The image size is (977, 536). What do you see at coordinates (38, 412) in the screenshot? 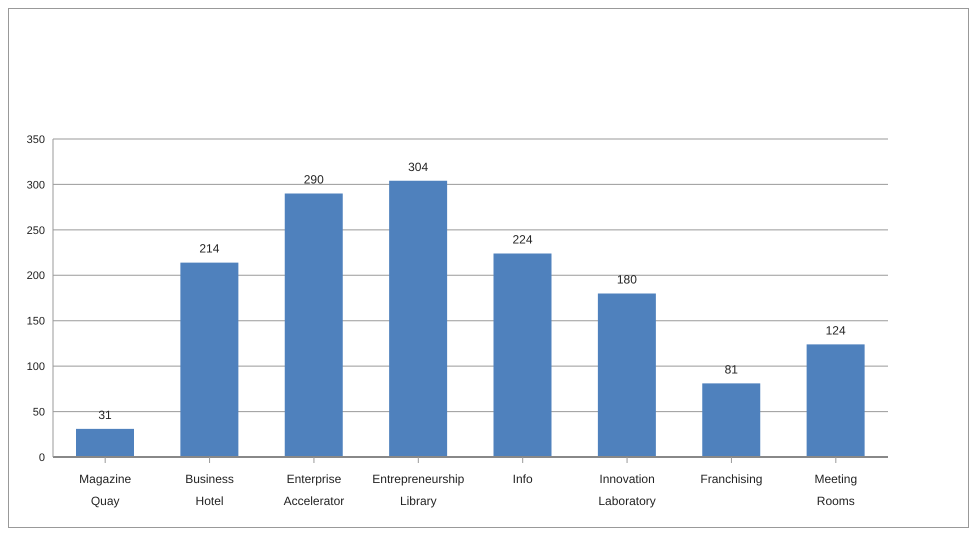
I see `y-tick-label: 50` at bounding box center [38, 412].